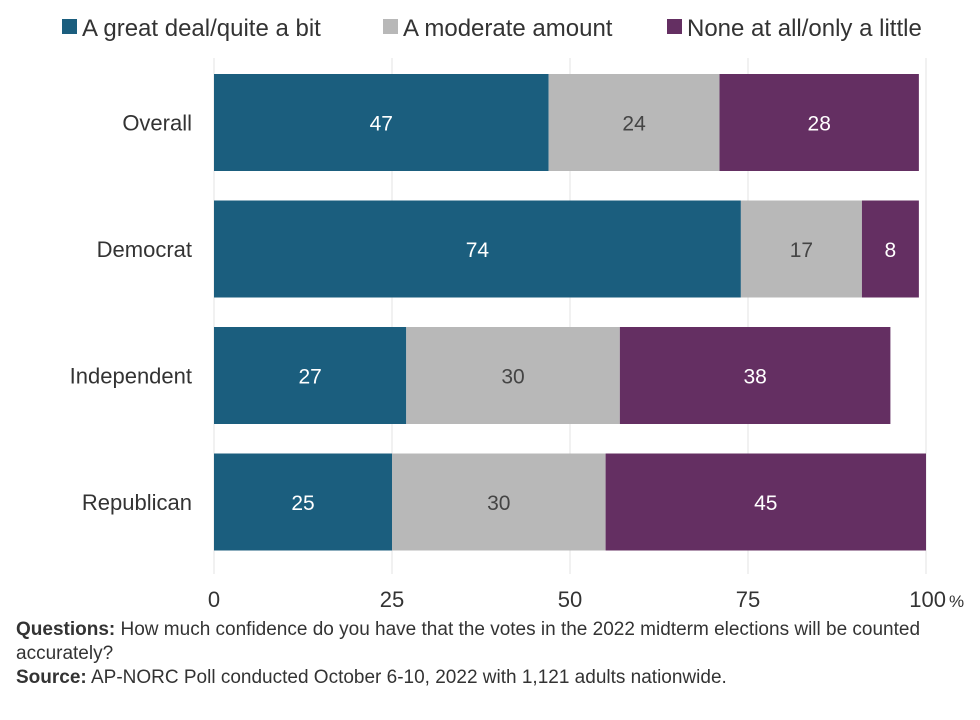 This screenshot has height=720, width=980. I want to click on x-axis-ticks: 0 25 50 75 100%, so click(586, 599).